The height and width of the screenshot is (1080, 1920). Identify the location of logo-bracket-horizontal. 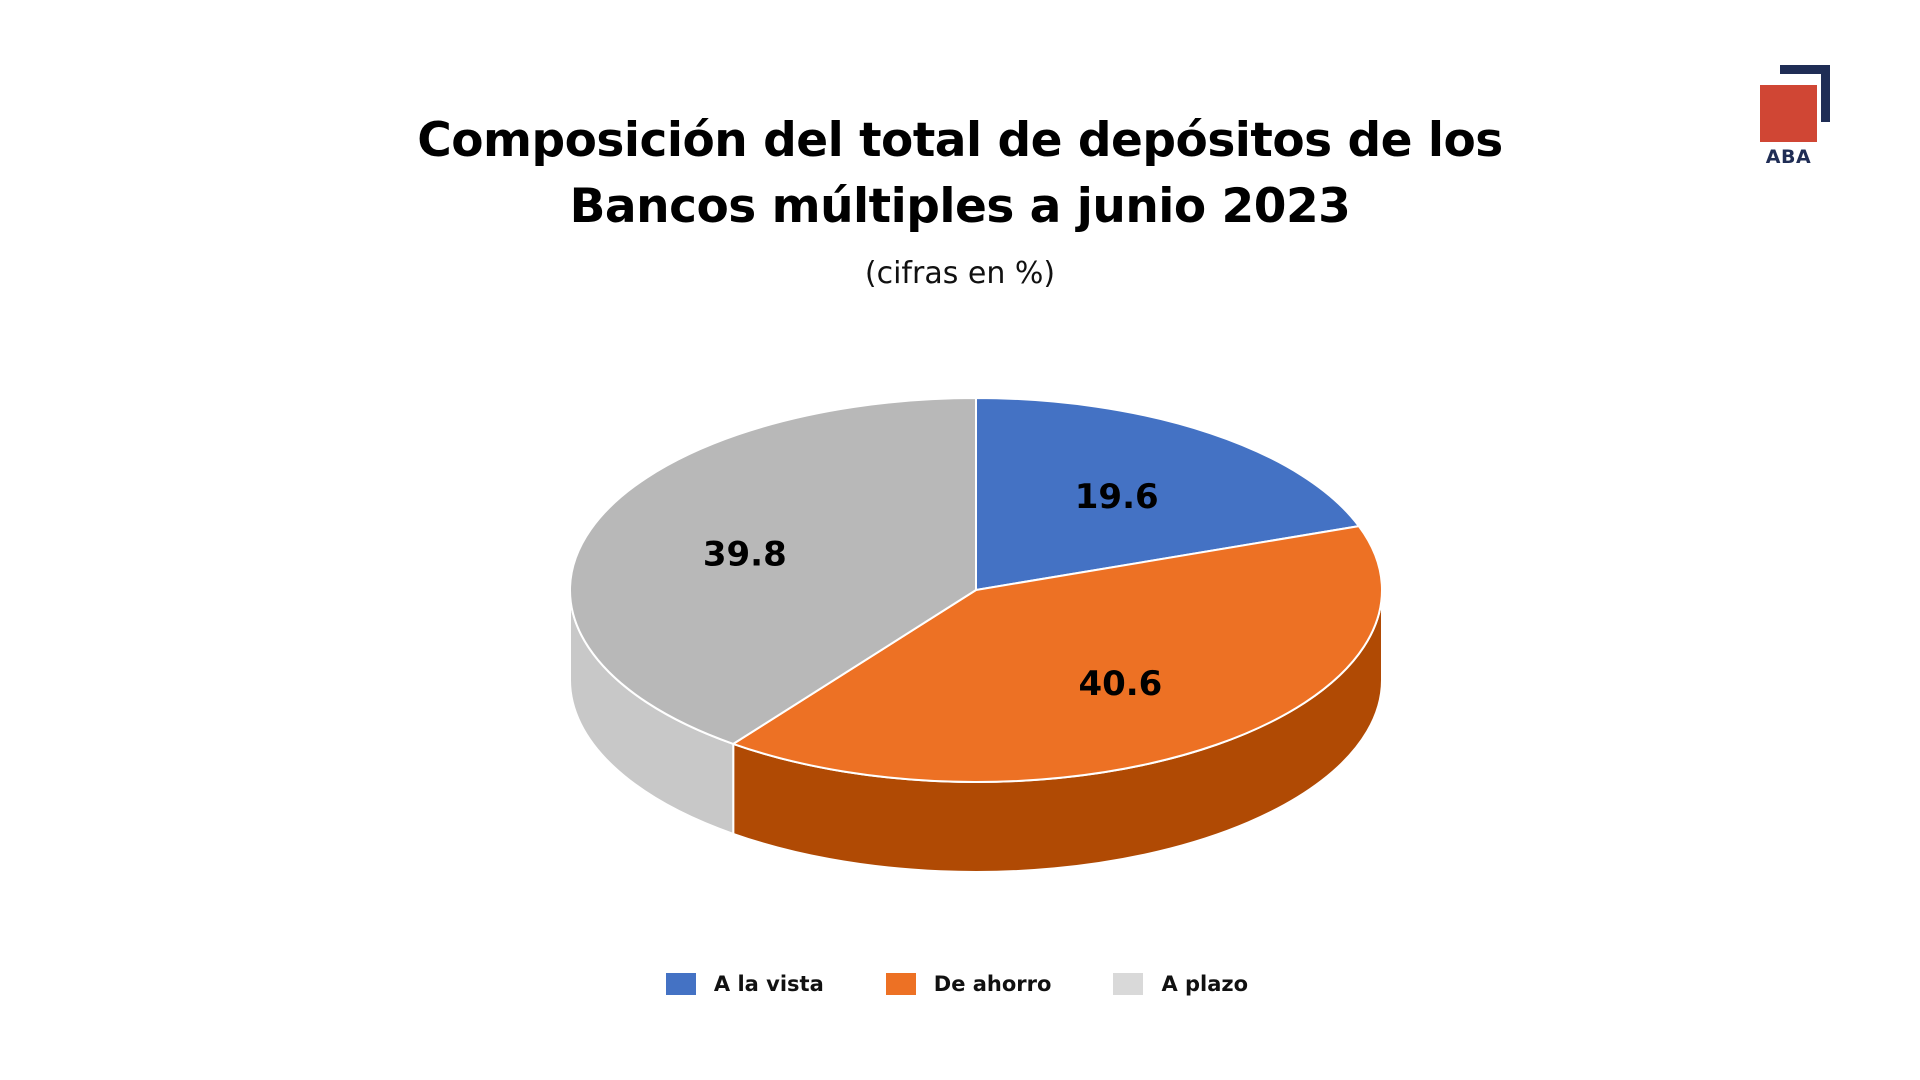
(1805, 69).